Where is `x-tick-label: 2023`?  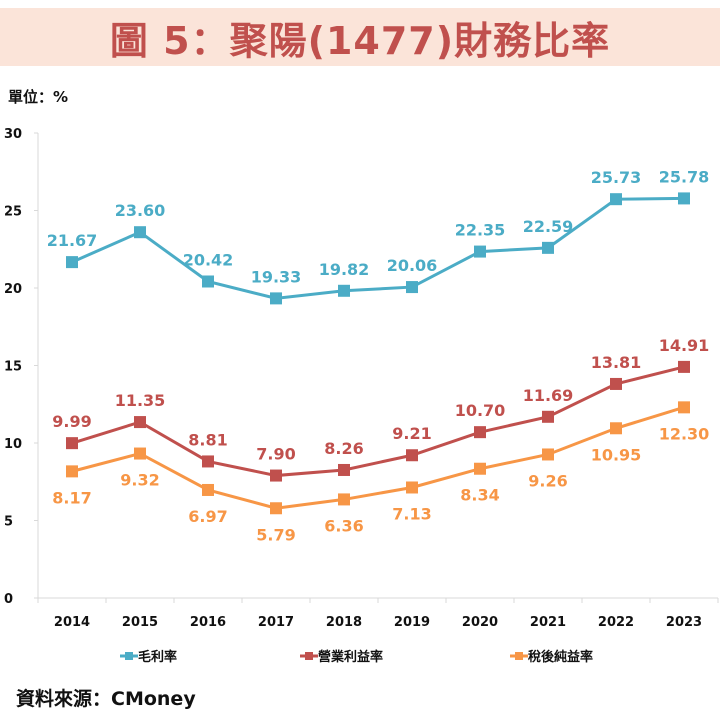 x-tick-label: 2023 is located at coordinates (684, 622).